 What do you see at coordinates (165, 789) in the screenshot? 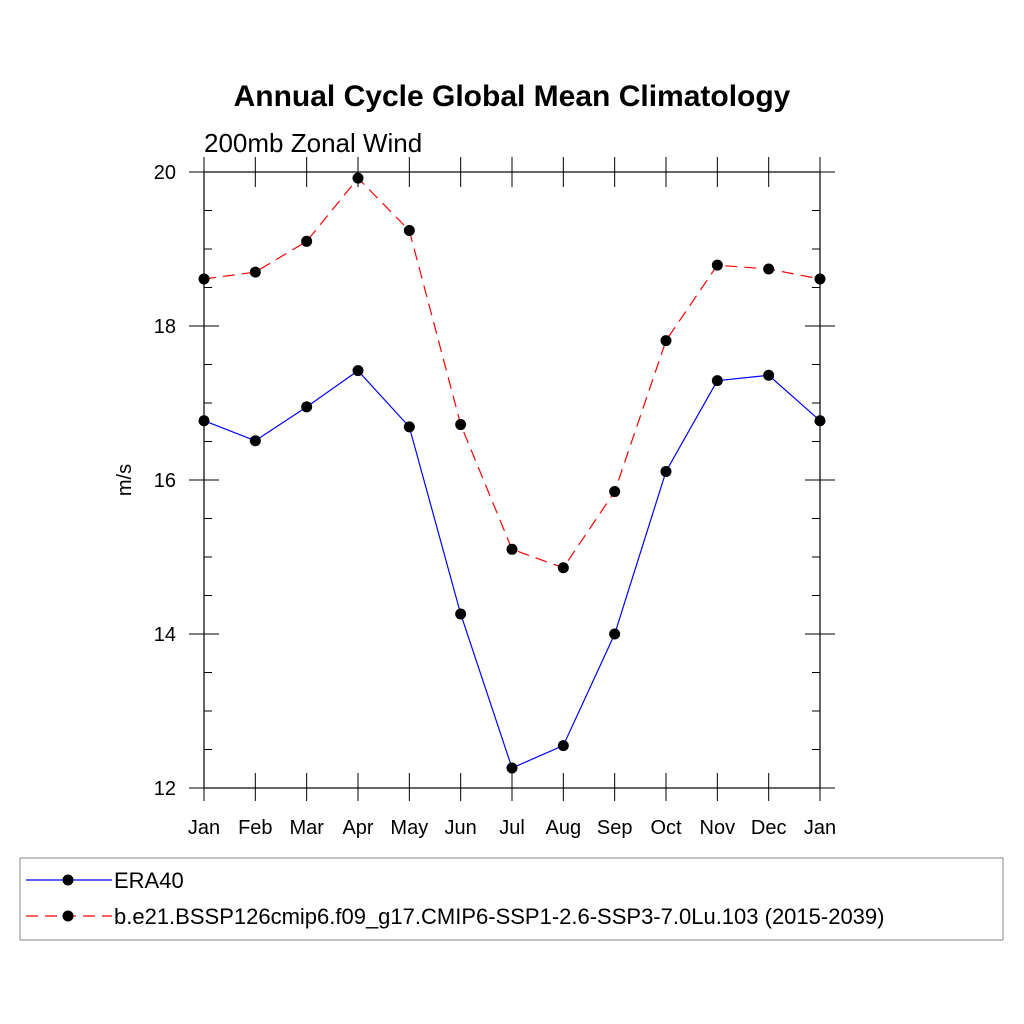
I see `y-tick-label: 12` at bounding box center [165, 789].